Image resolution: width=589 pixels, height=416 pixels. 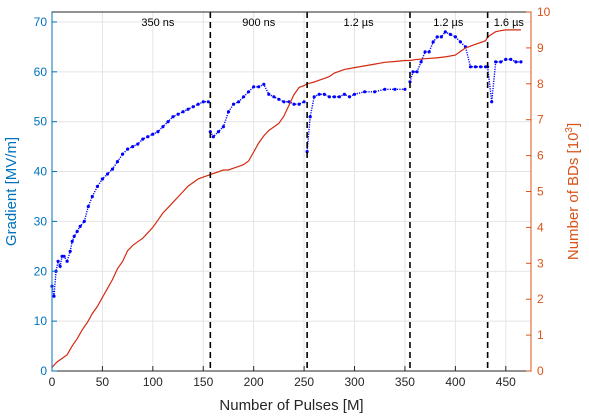 I want to click on phase-label: 900 ns, so click(x=259, y=23).